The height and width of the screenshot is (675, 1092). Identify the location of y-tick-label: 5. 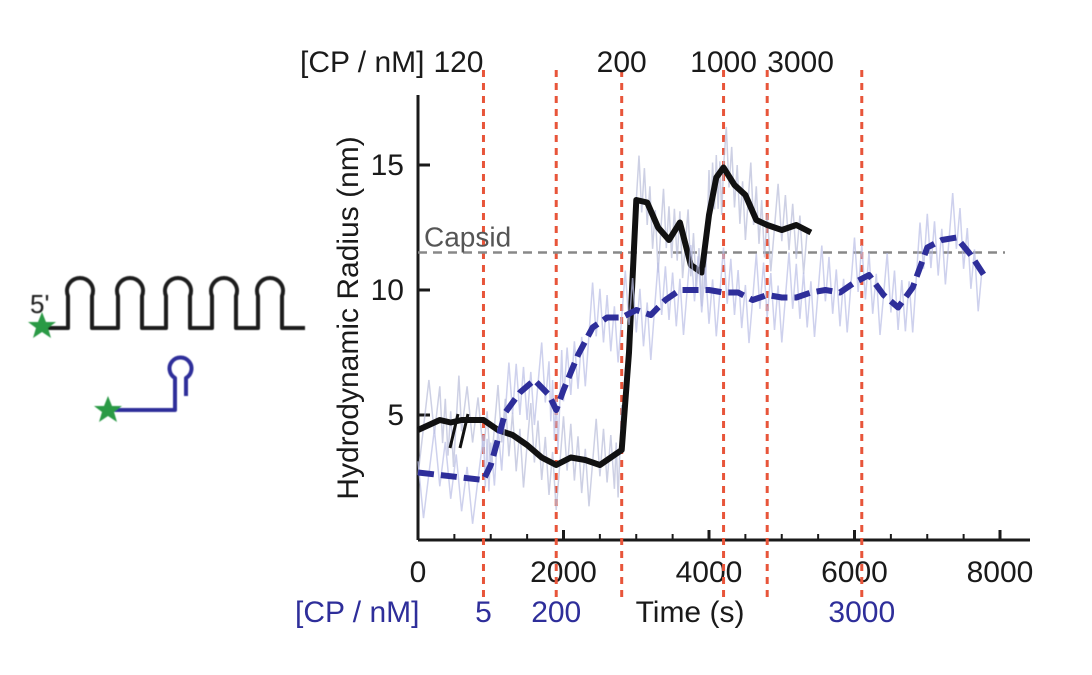
(395, 415).